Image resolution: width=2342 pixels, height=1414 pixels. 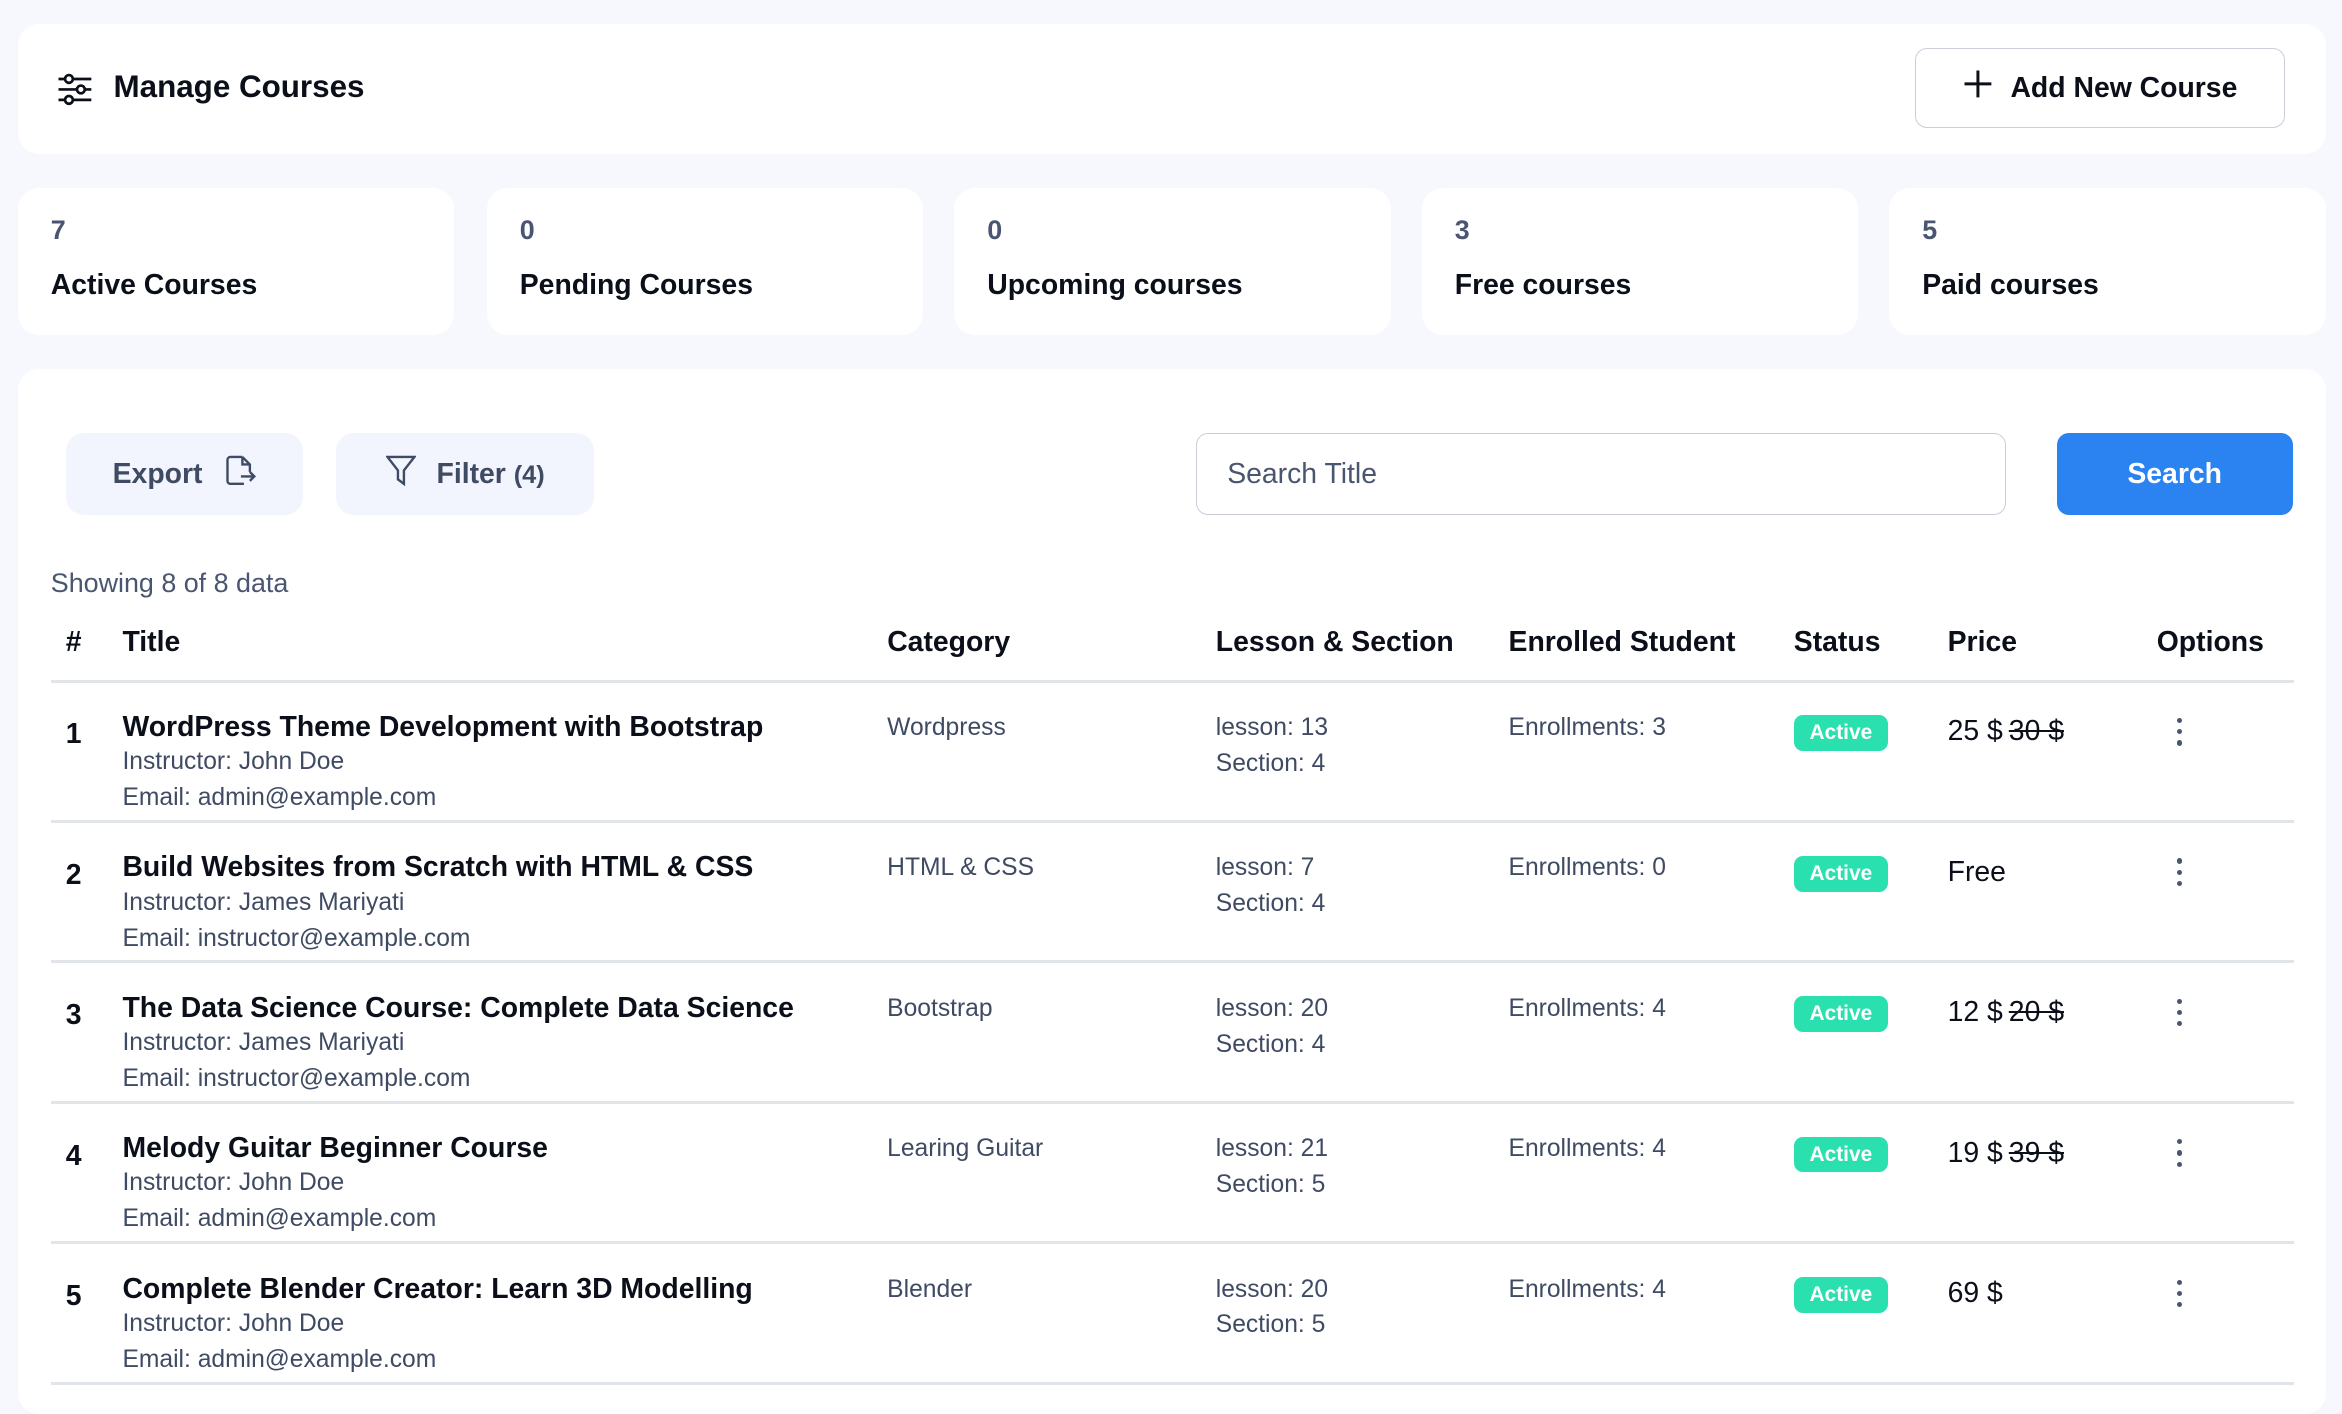 What do you see at coordinates (949, 641) in the screenshot?
I see `column-header-category: Category` at bounding box center [949, 641].